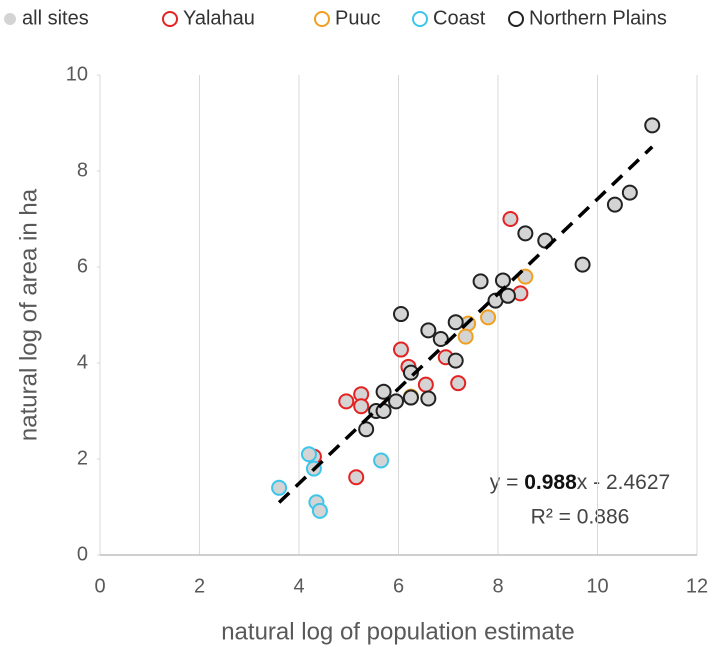  What do you see at coordinates (550, 482) in the screenshot?
I see `eq-slope: 0.988` at bounding box center [550, 482].